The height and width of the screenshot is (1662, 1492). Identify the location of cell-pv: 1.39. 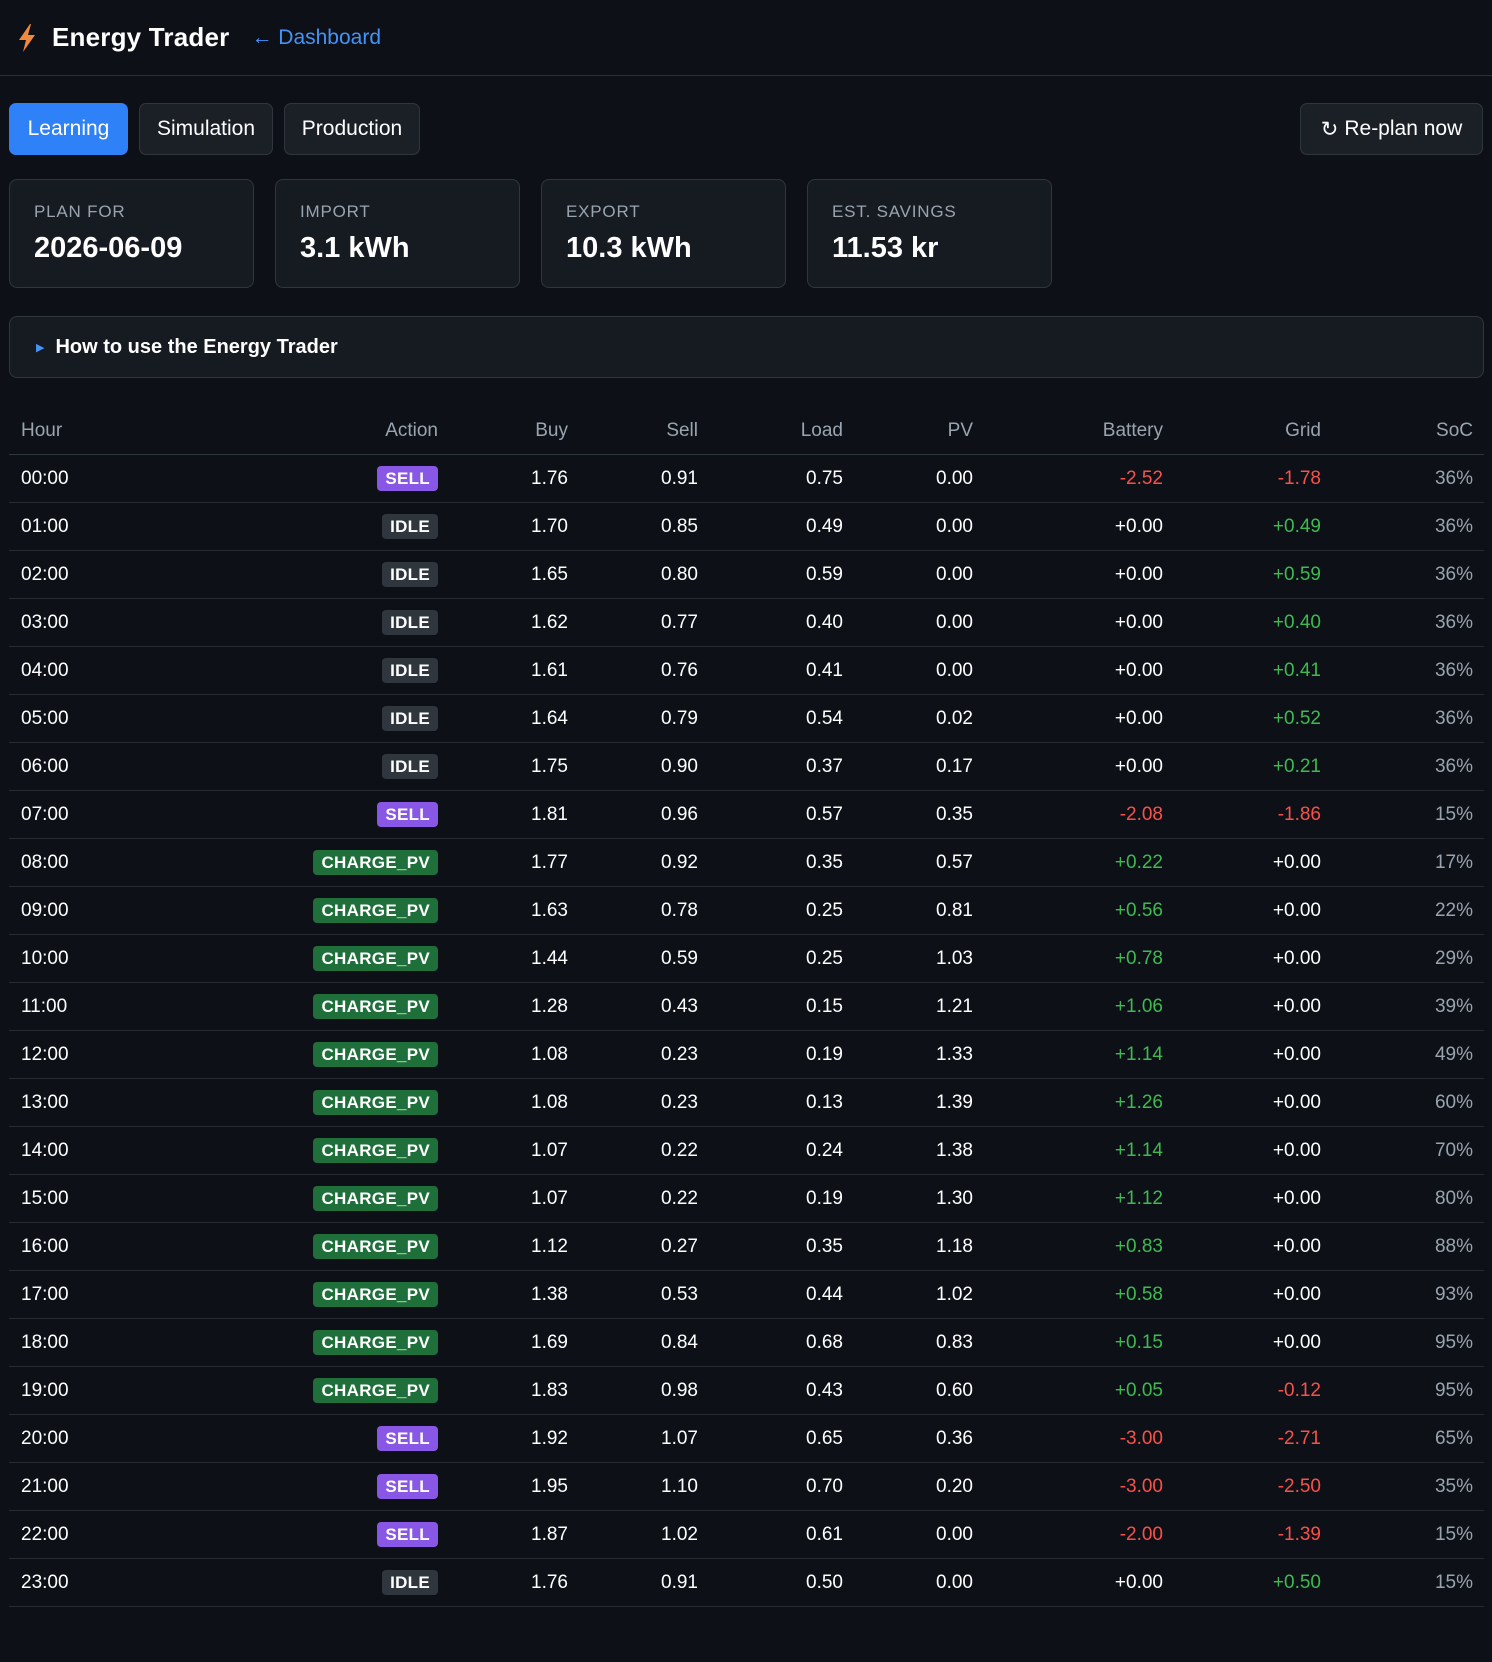
(919, 1102).